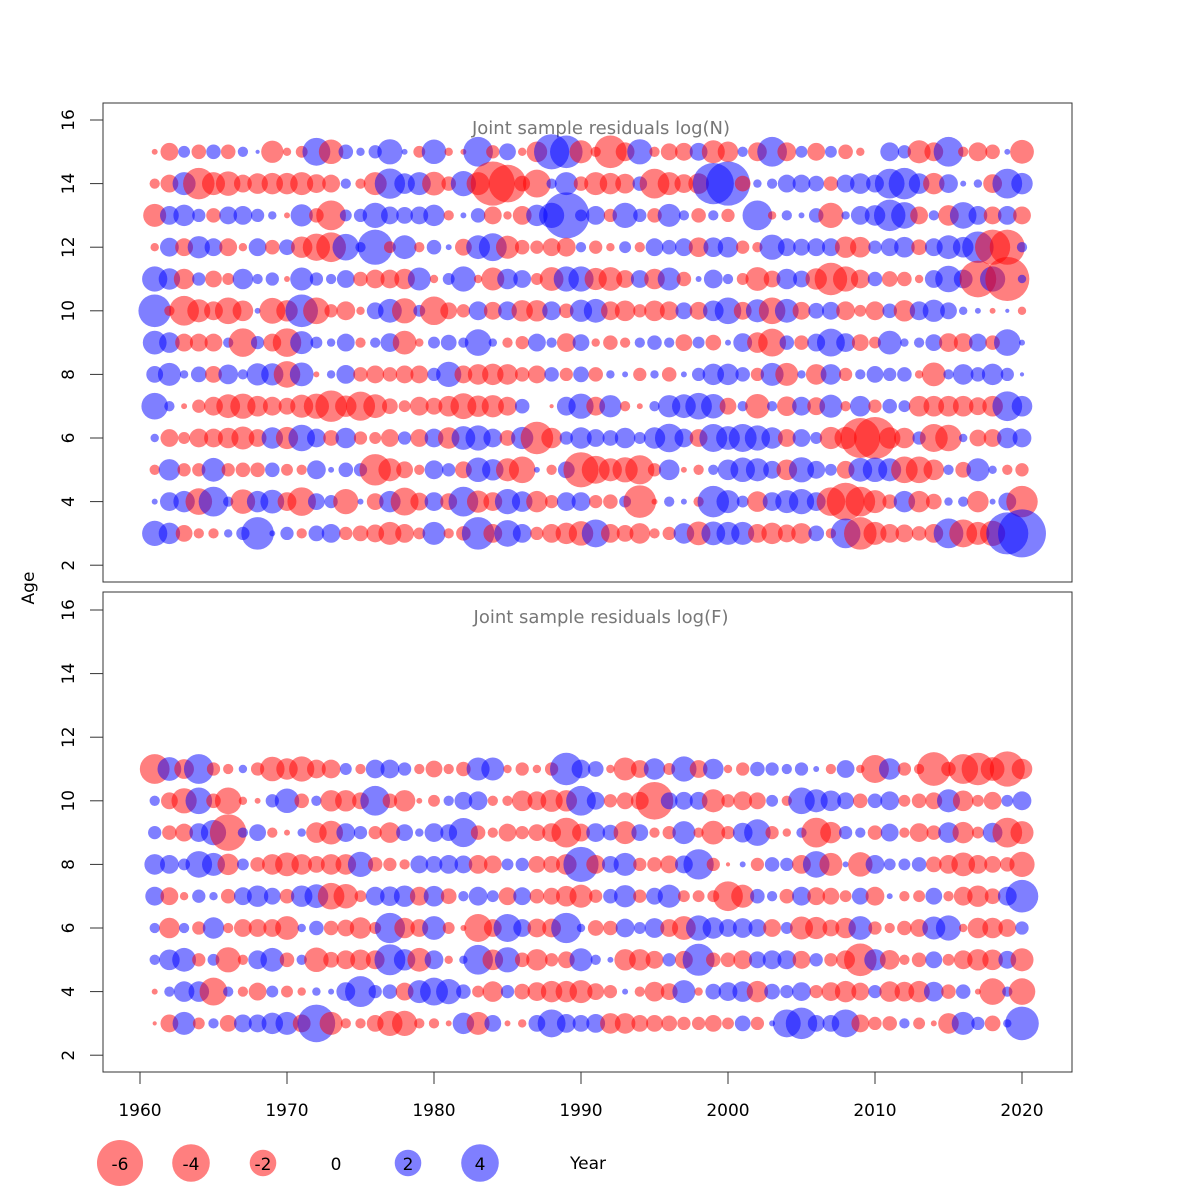  What do you see at coordinates (992, 960) in the screenshot?
I see `bubble-age5-2018` at bounding box center [992, 960].